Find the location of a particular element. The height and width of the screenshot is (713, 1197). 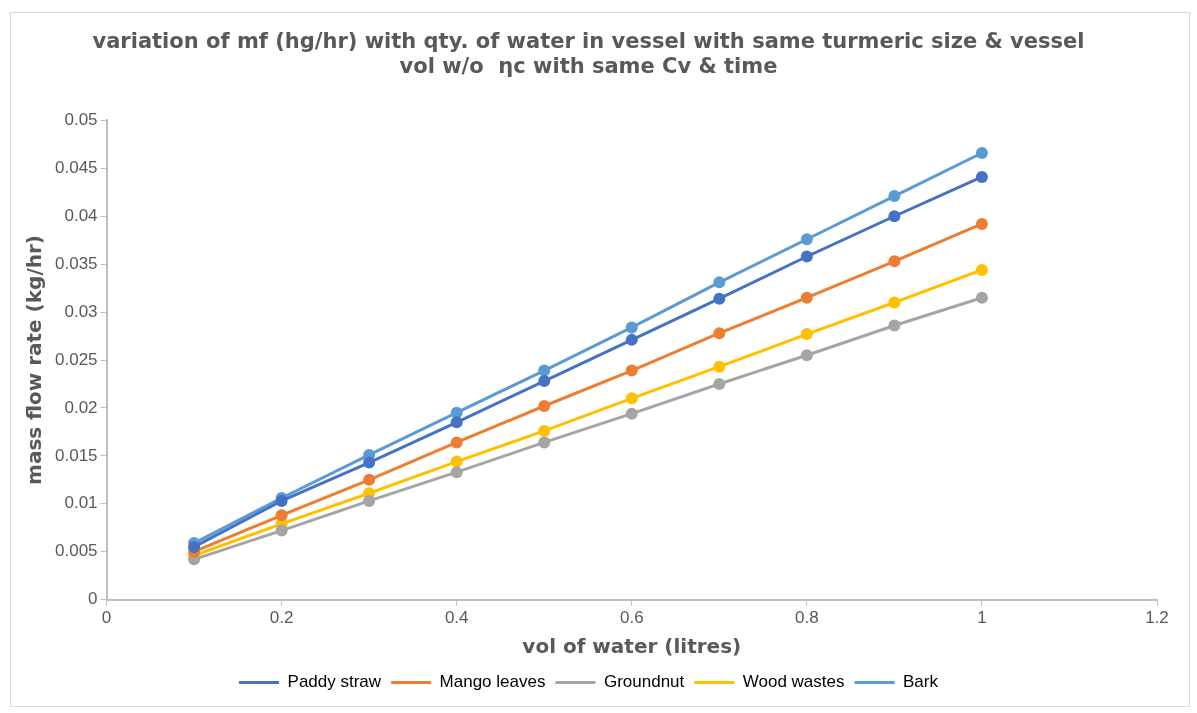

x-tick-label: 0.8 is located at coordinates (807, 618).